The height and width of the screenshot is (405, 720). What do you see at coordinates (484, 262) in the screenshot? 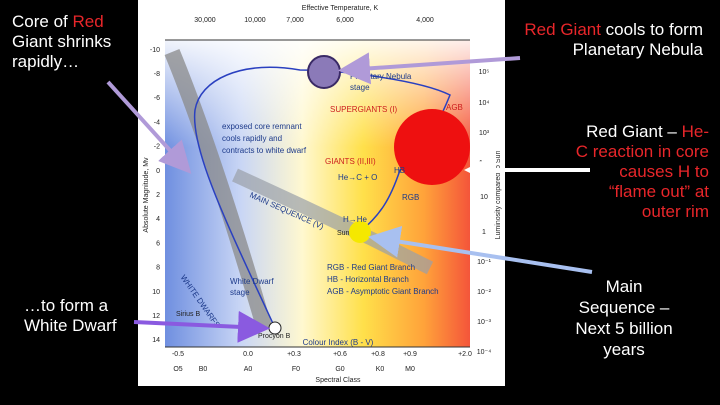
I see `tick-label: 10⁻¹` at bounding box center [484, 262].